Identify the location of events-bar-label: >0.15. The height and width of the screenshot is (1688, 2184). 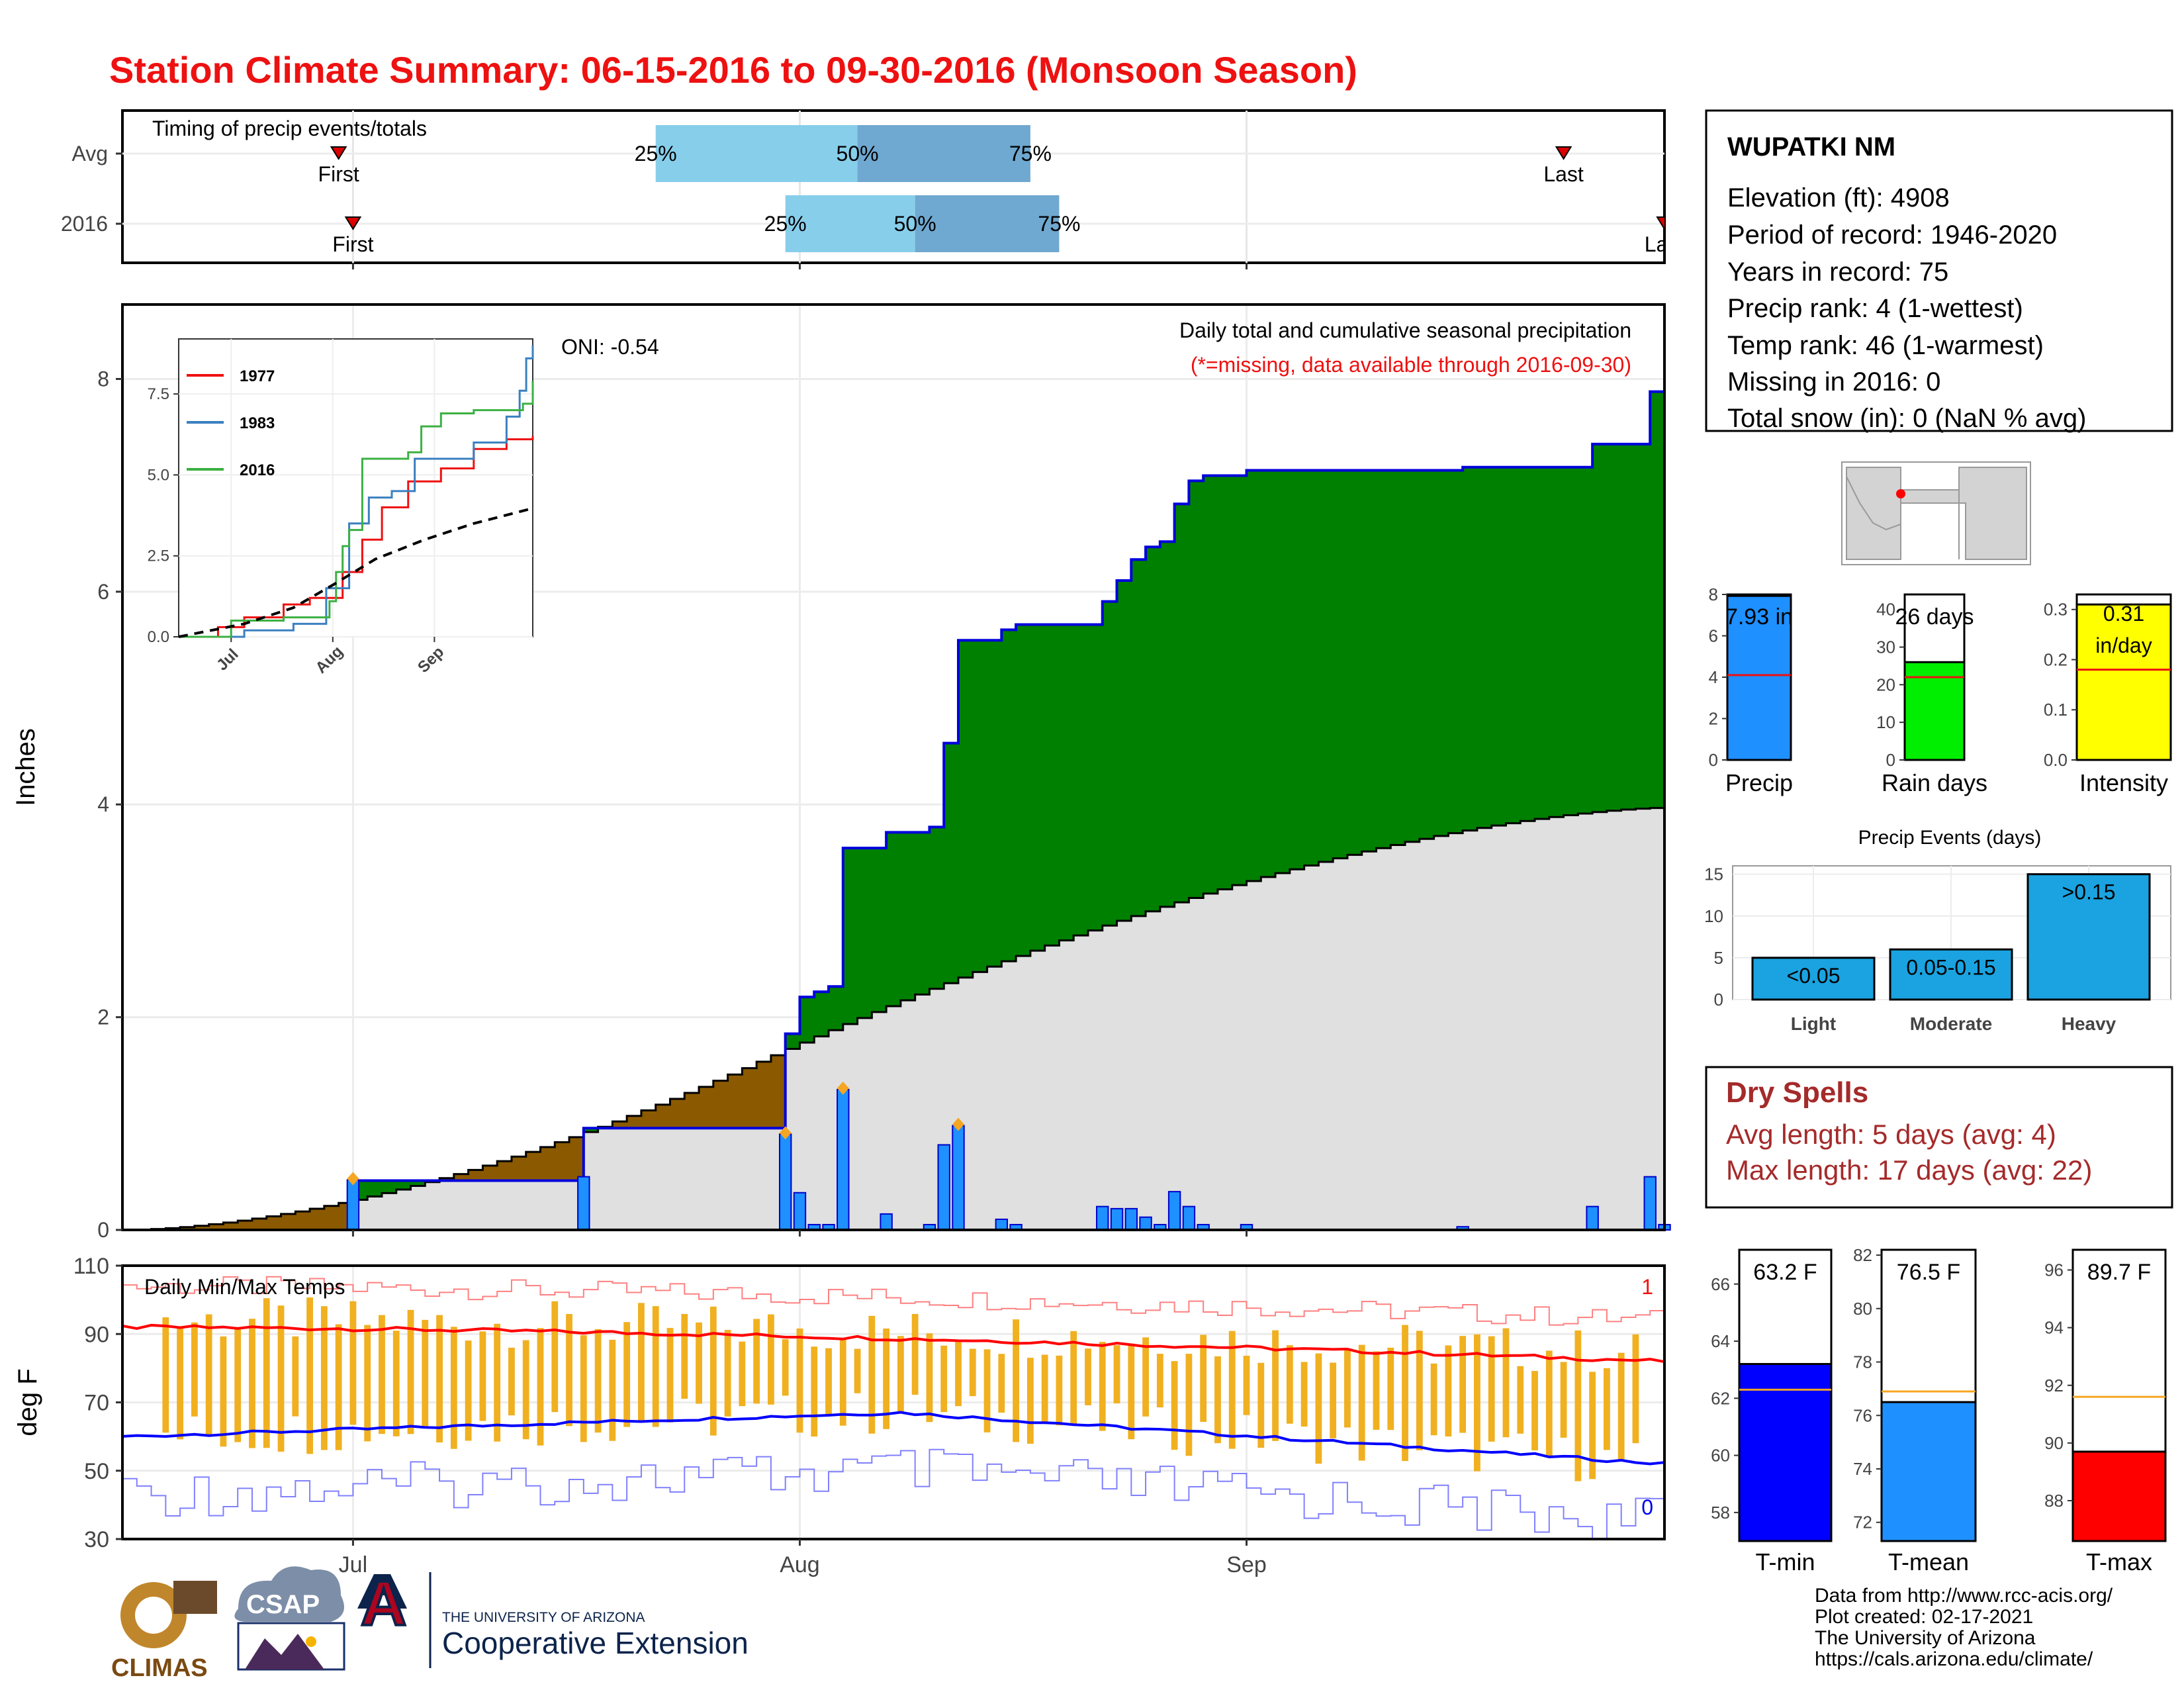
(2089, 892).